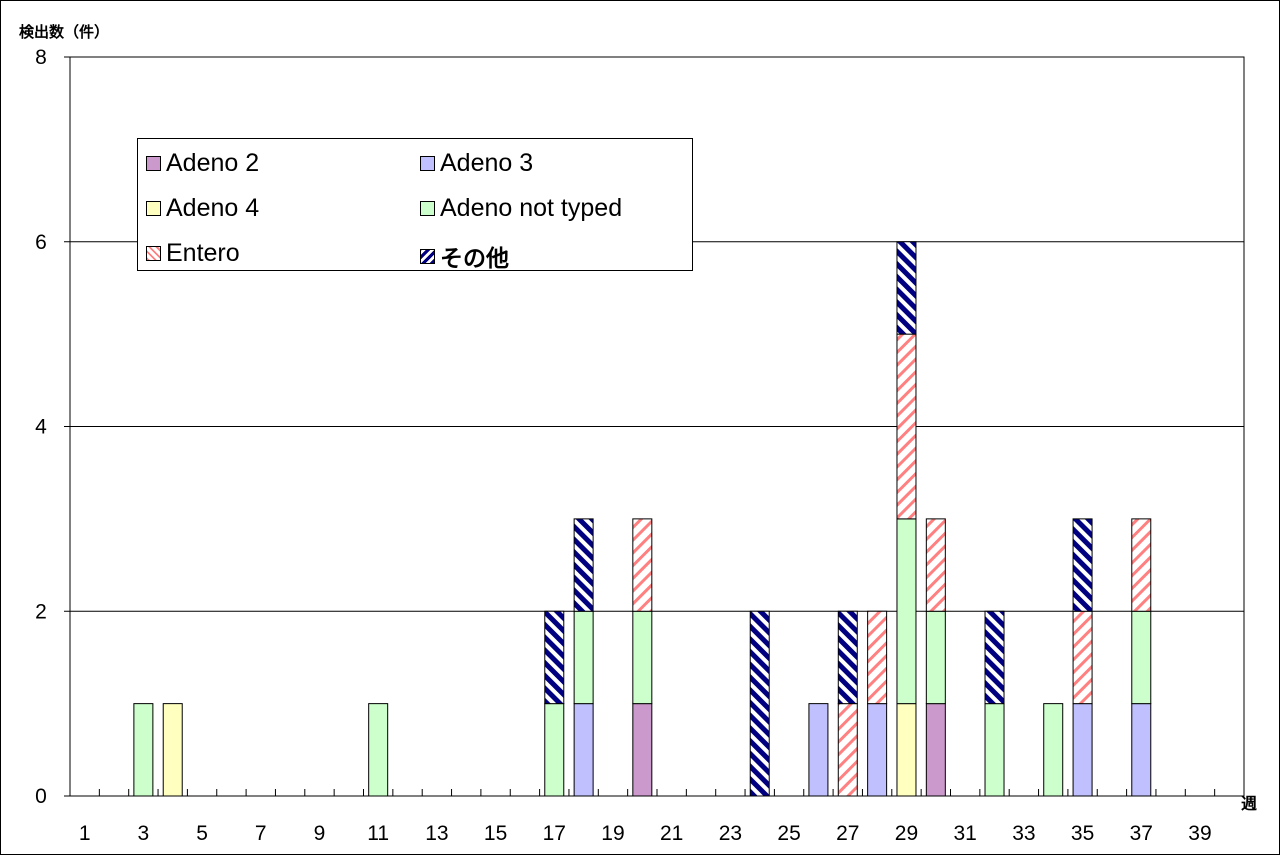 The height and width of the screenshot is (857, 1282). I want to click on x-axis-label: 週, so click(1249, 803).